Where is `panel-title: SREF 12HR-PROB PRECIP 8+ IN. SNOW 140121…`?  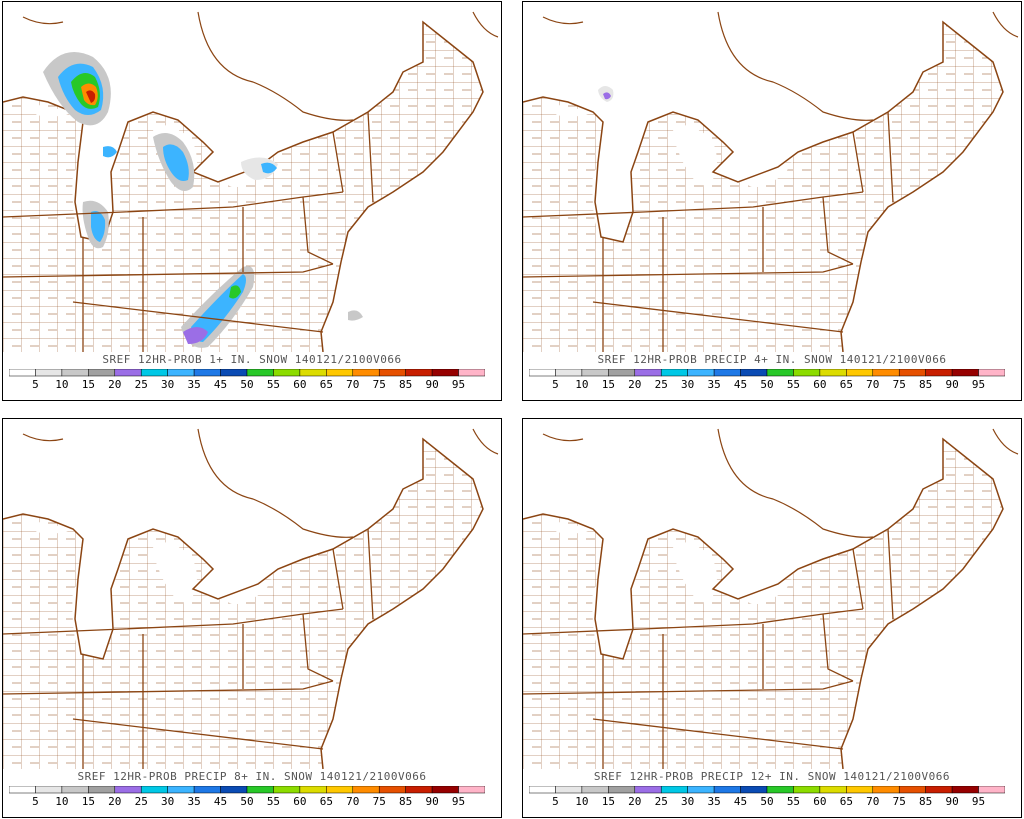 panel-title: SREF 12HR-PROB PRECIP 8+ IN. SNOW 140121… is located at coordinates (252, 776).